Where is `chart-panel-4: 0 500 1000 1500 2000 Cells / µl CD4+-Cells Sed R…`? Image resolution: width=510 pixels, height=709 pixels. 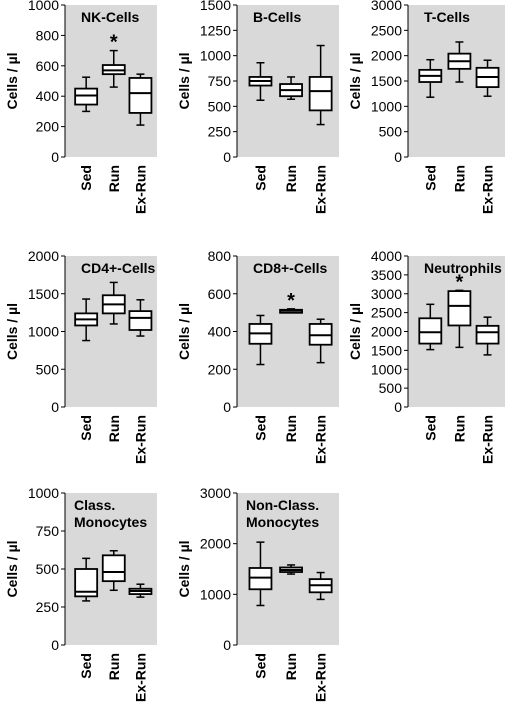
chart-panel-4: 0 500 1000 1500 2000 Cells / µl CD4+-Cells Sed R… is located at coordinates (80, 356).